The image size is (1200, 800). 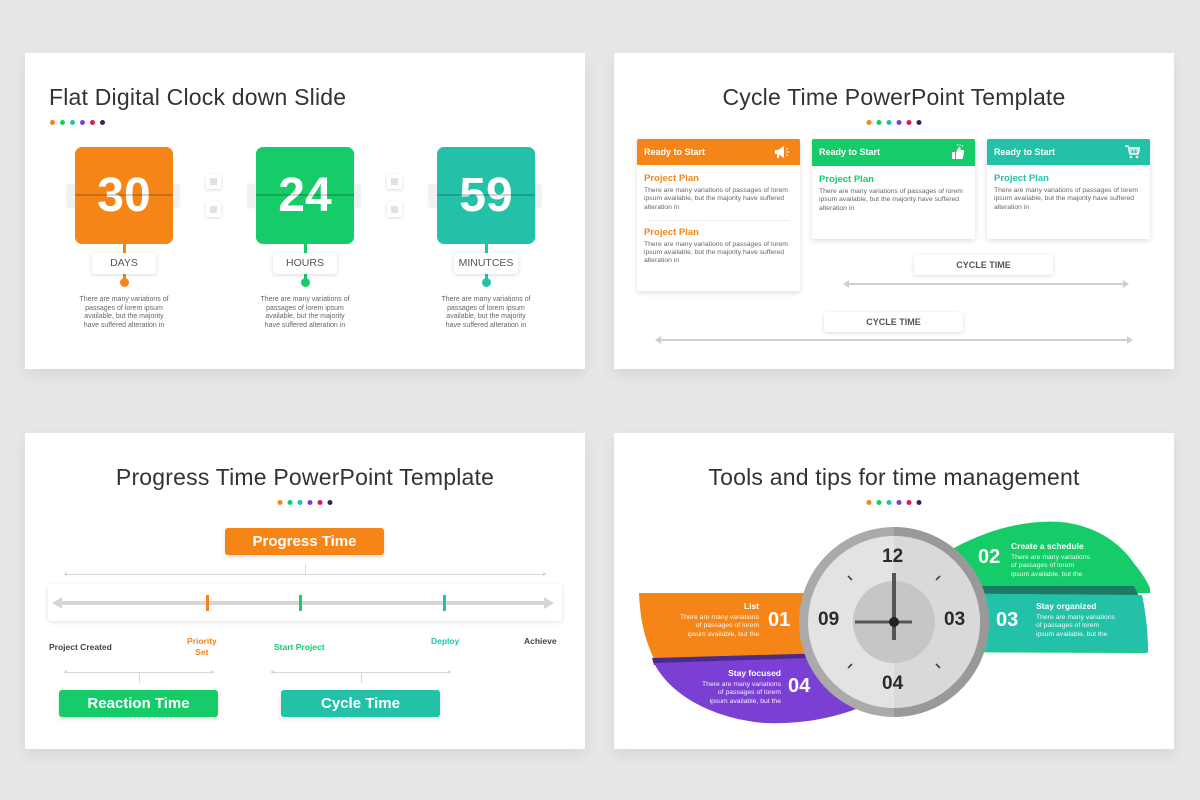 I want to click on clock-number-09: 09, so click(x=829, y=619).